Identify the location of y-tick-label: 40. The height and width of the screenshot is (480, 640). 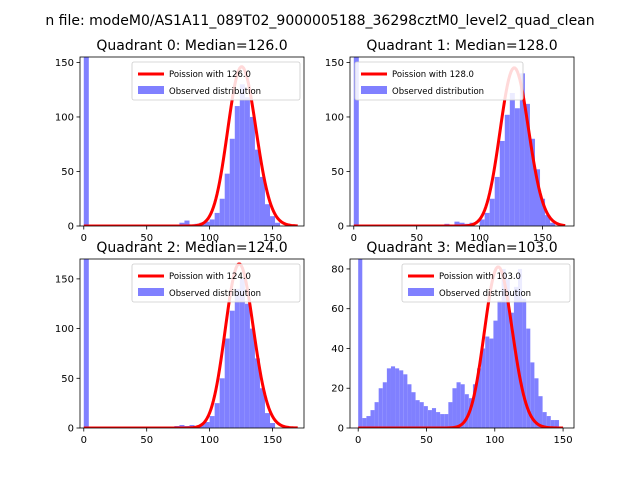
(337, 349).